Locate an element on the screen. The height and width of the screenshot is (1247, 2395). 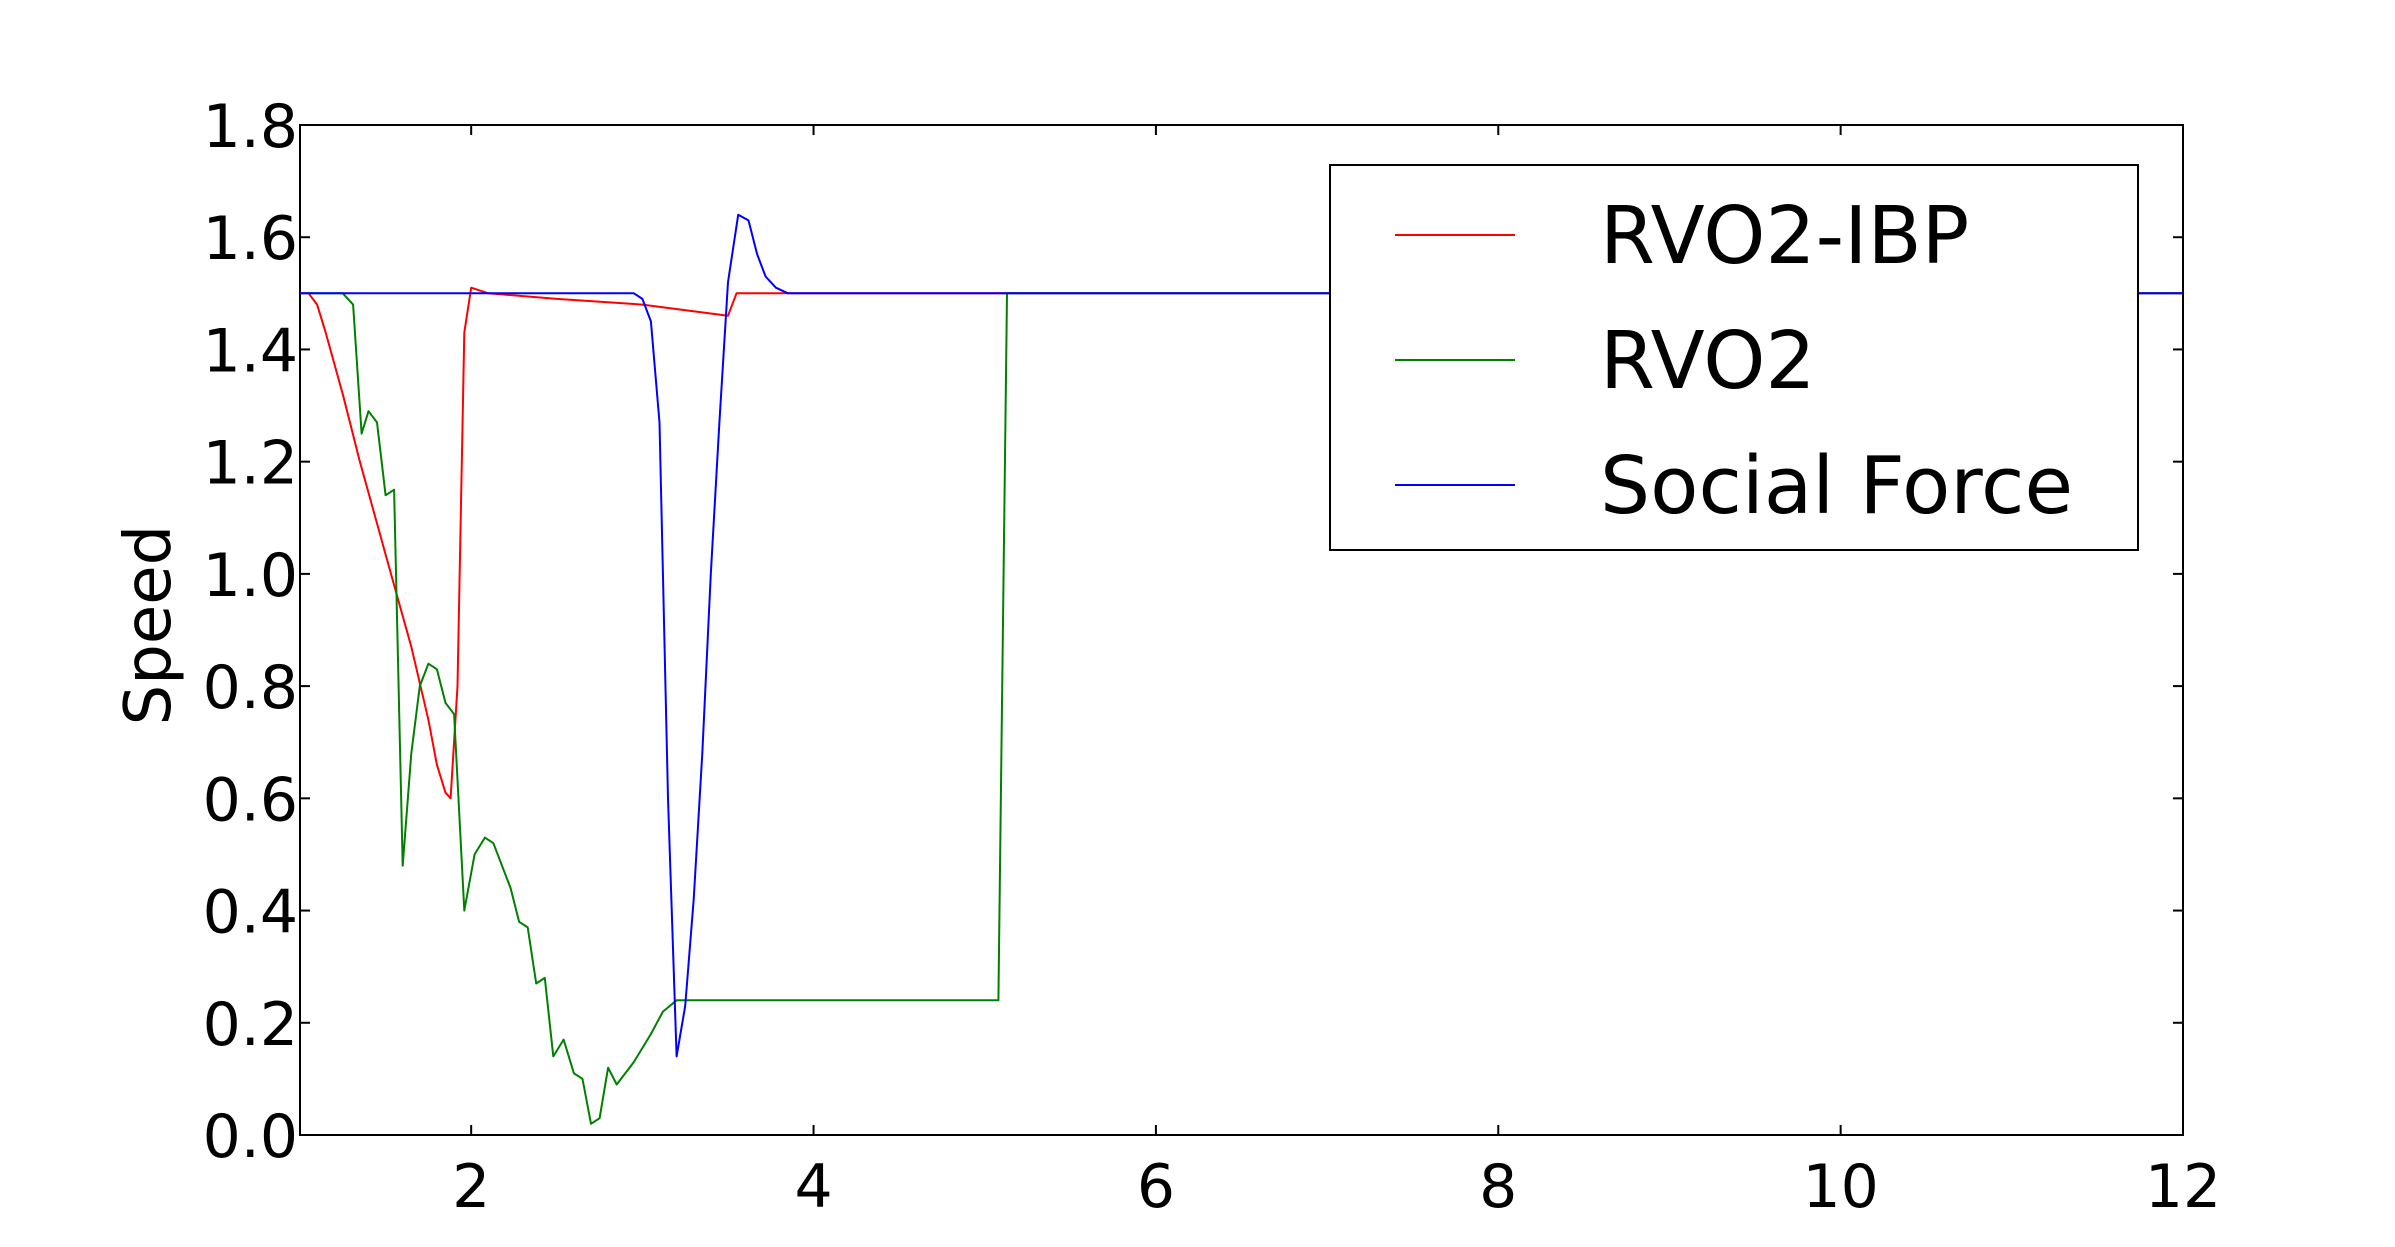
legend-entries: RVO2-IBP RVO2 Social Force is located at coordinates (1734, 361).